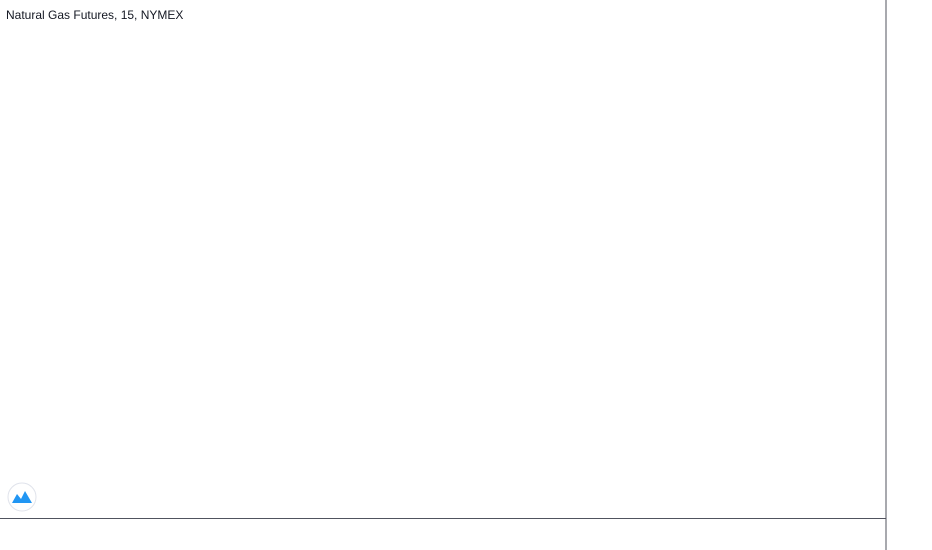 Image resolution: width=932 pixels, height=550 pixels. What do you see at coordinates (94, 15) in the screenshot?
I see `chart-title: Natural Gas Futures, 15, NYMEX` at bounding box center [94, 15].